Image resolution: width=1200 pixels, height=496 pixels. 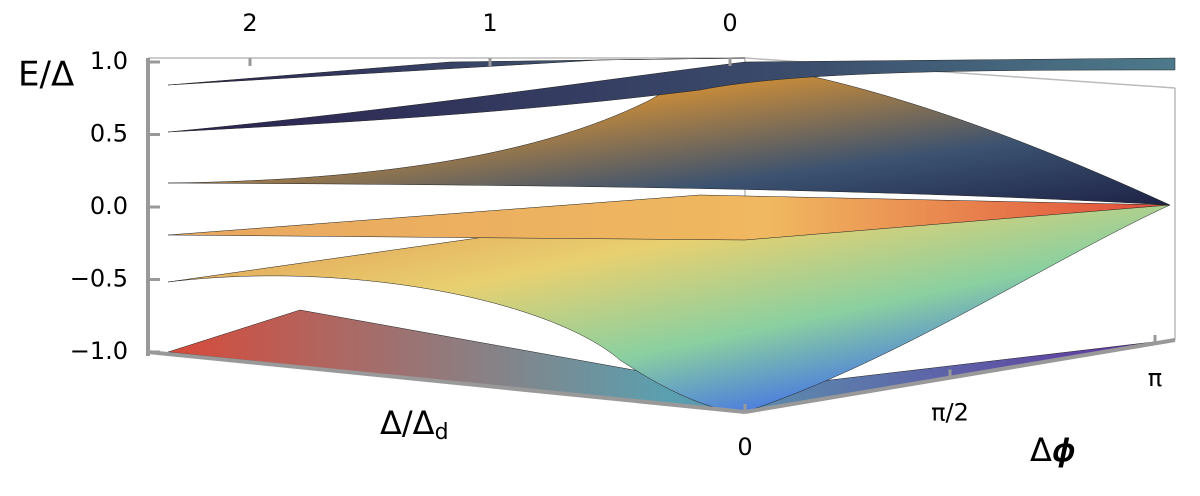 What do you see at coordinates (46, 75) in the screenshot?
I see `z-axis-label: E/Δ` at bounding box center [46, 75].